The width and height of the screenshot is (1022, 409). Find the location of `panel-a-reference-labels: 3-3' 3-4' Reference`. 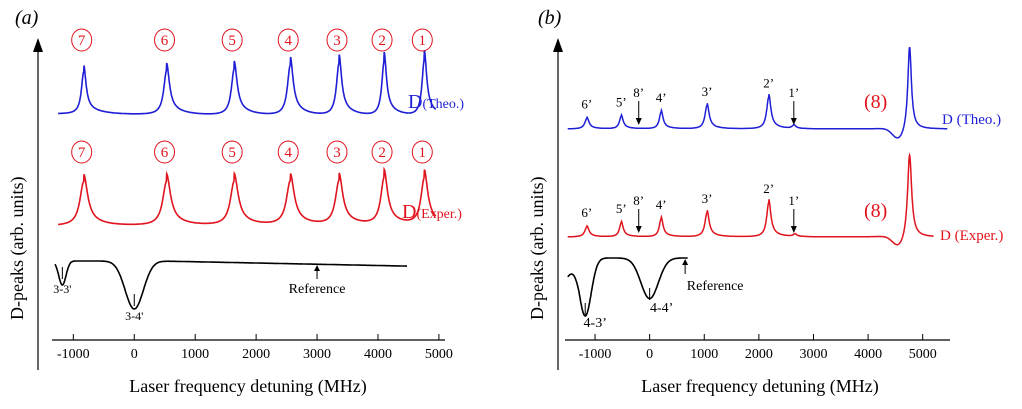

panel-a-reference-labels: 3-3' 3-4' Reference is located at coordinates (199, 294).